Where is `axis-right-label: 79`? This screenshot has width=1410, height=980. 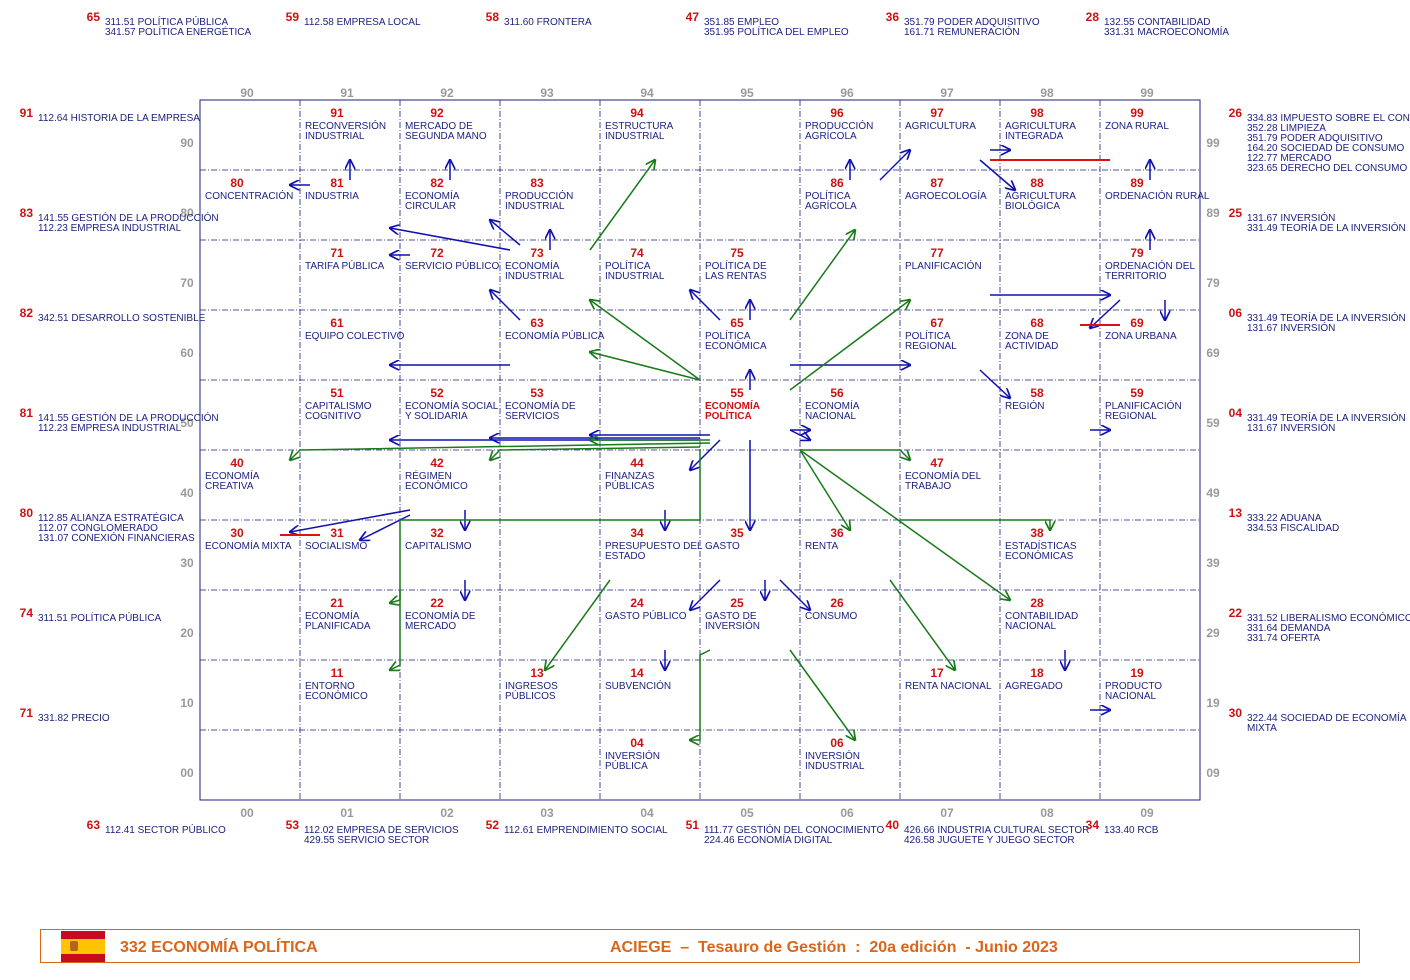
axis-right-label: 79 is located at coordinates (1213, 283).